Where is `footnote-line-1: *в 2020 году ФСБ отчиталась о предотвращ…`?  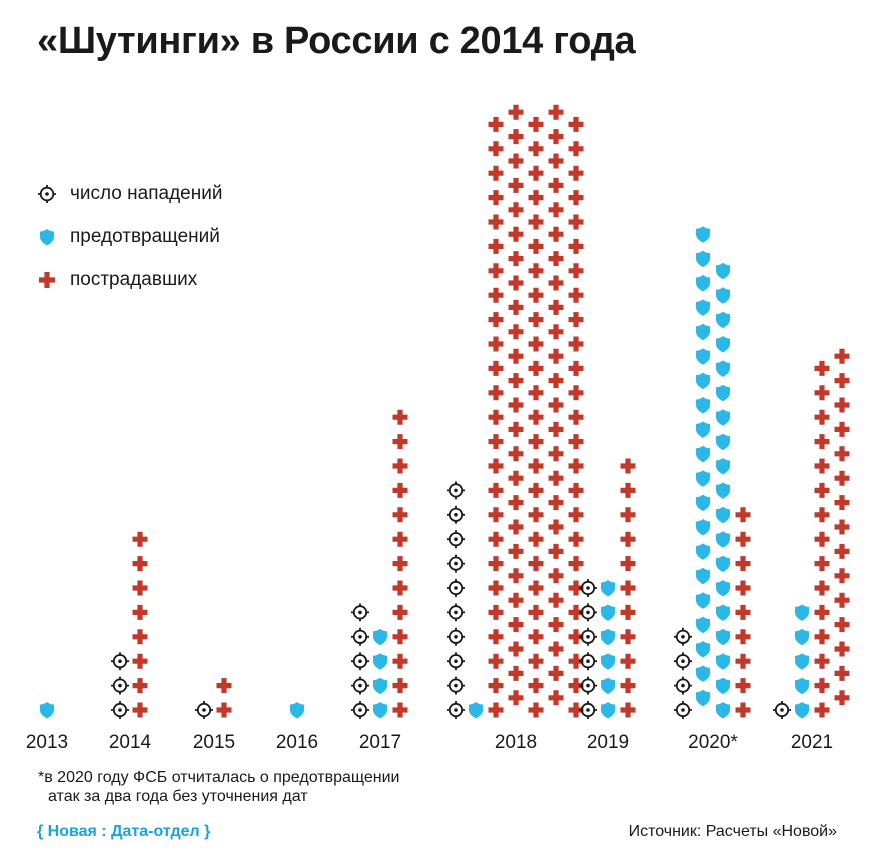
footnote-line-1: *в 2020 году ФСБ отчиталась о предотвращ… is located at coordinates (219, 777).